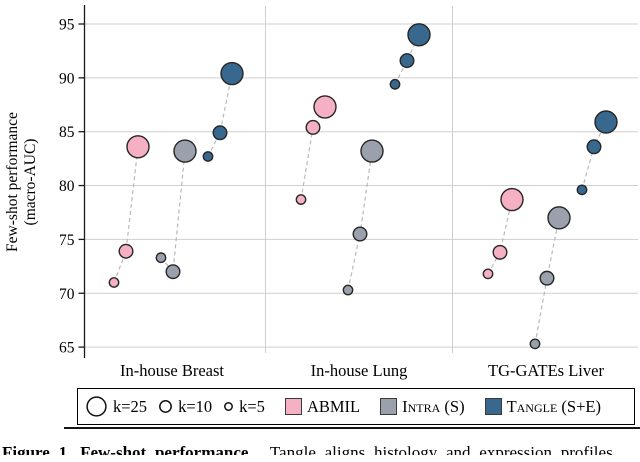  Describe the element at coordinates (96, 406) in the screenshot. I see `bubble-size-large-icon` at that location.